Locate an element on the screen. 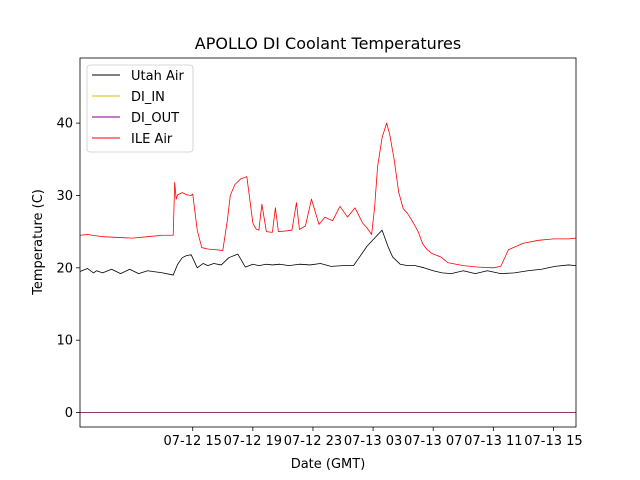 The image size is (640, 480). x-tick-label: 07-12 15 is located at coordinates (193, 441).